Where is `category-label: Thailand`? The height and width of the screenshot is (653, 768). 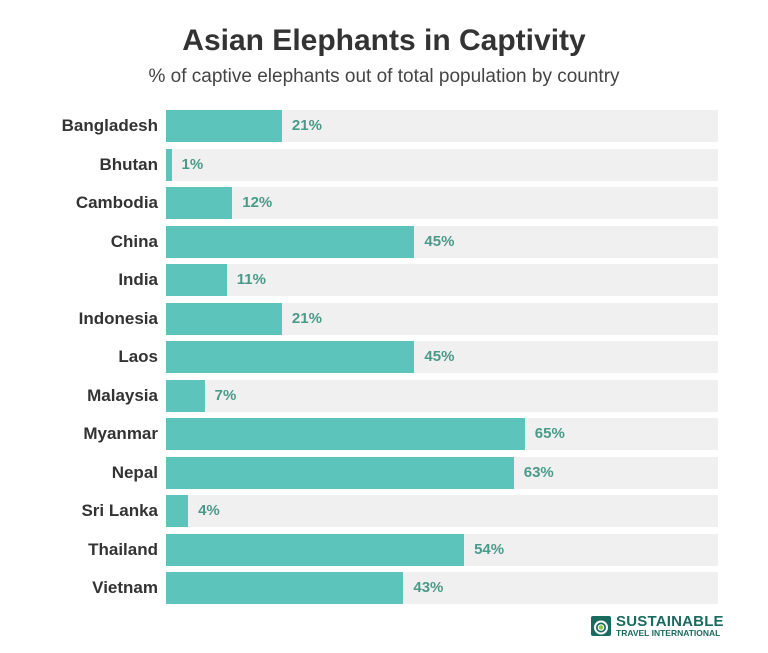
category-label: Thailand is located at coordinates (123, 549).